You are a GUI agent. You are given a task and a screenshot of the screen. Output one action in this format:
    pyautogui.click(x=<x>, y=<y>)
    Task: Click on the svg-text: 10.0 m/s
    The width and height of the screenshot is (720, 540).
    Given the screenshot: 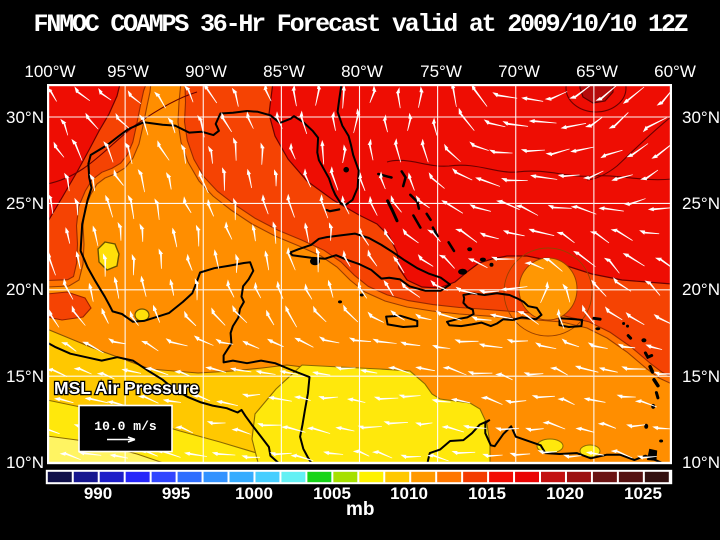 What is the action you would take?
    pyautogui.click(x=125, y=426)
    